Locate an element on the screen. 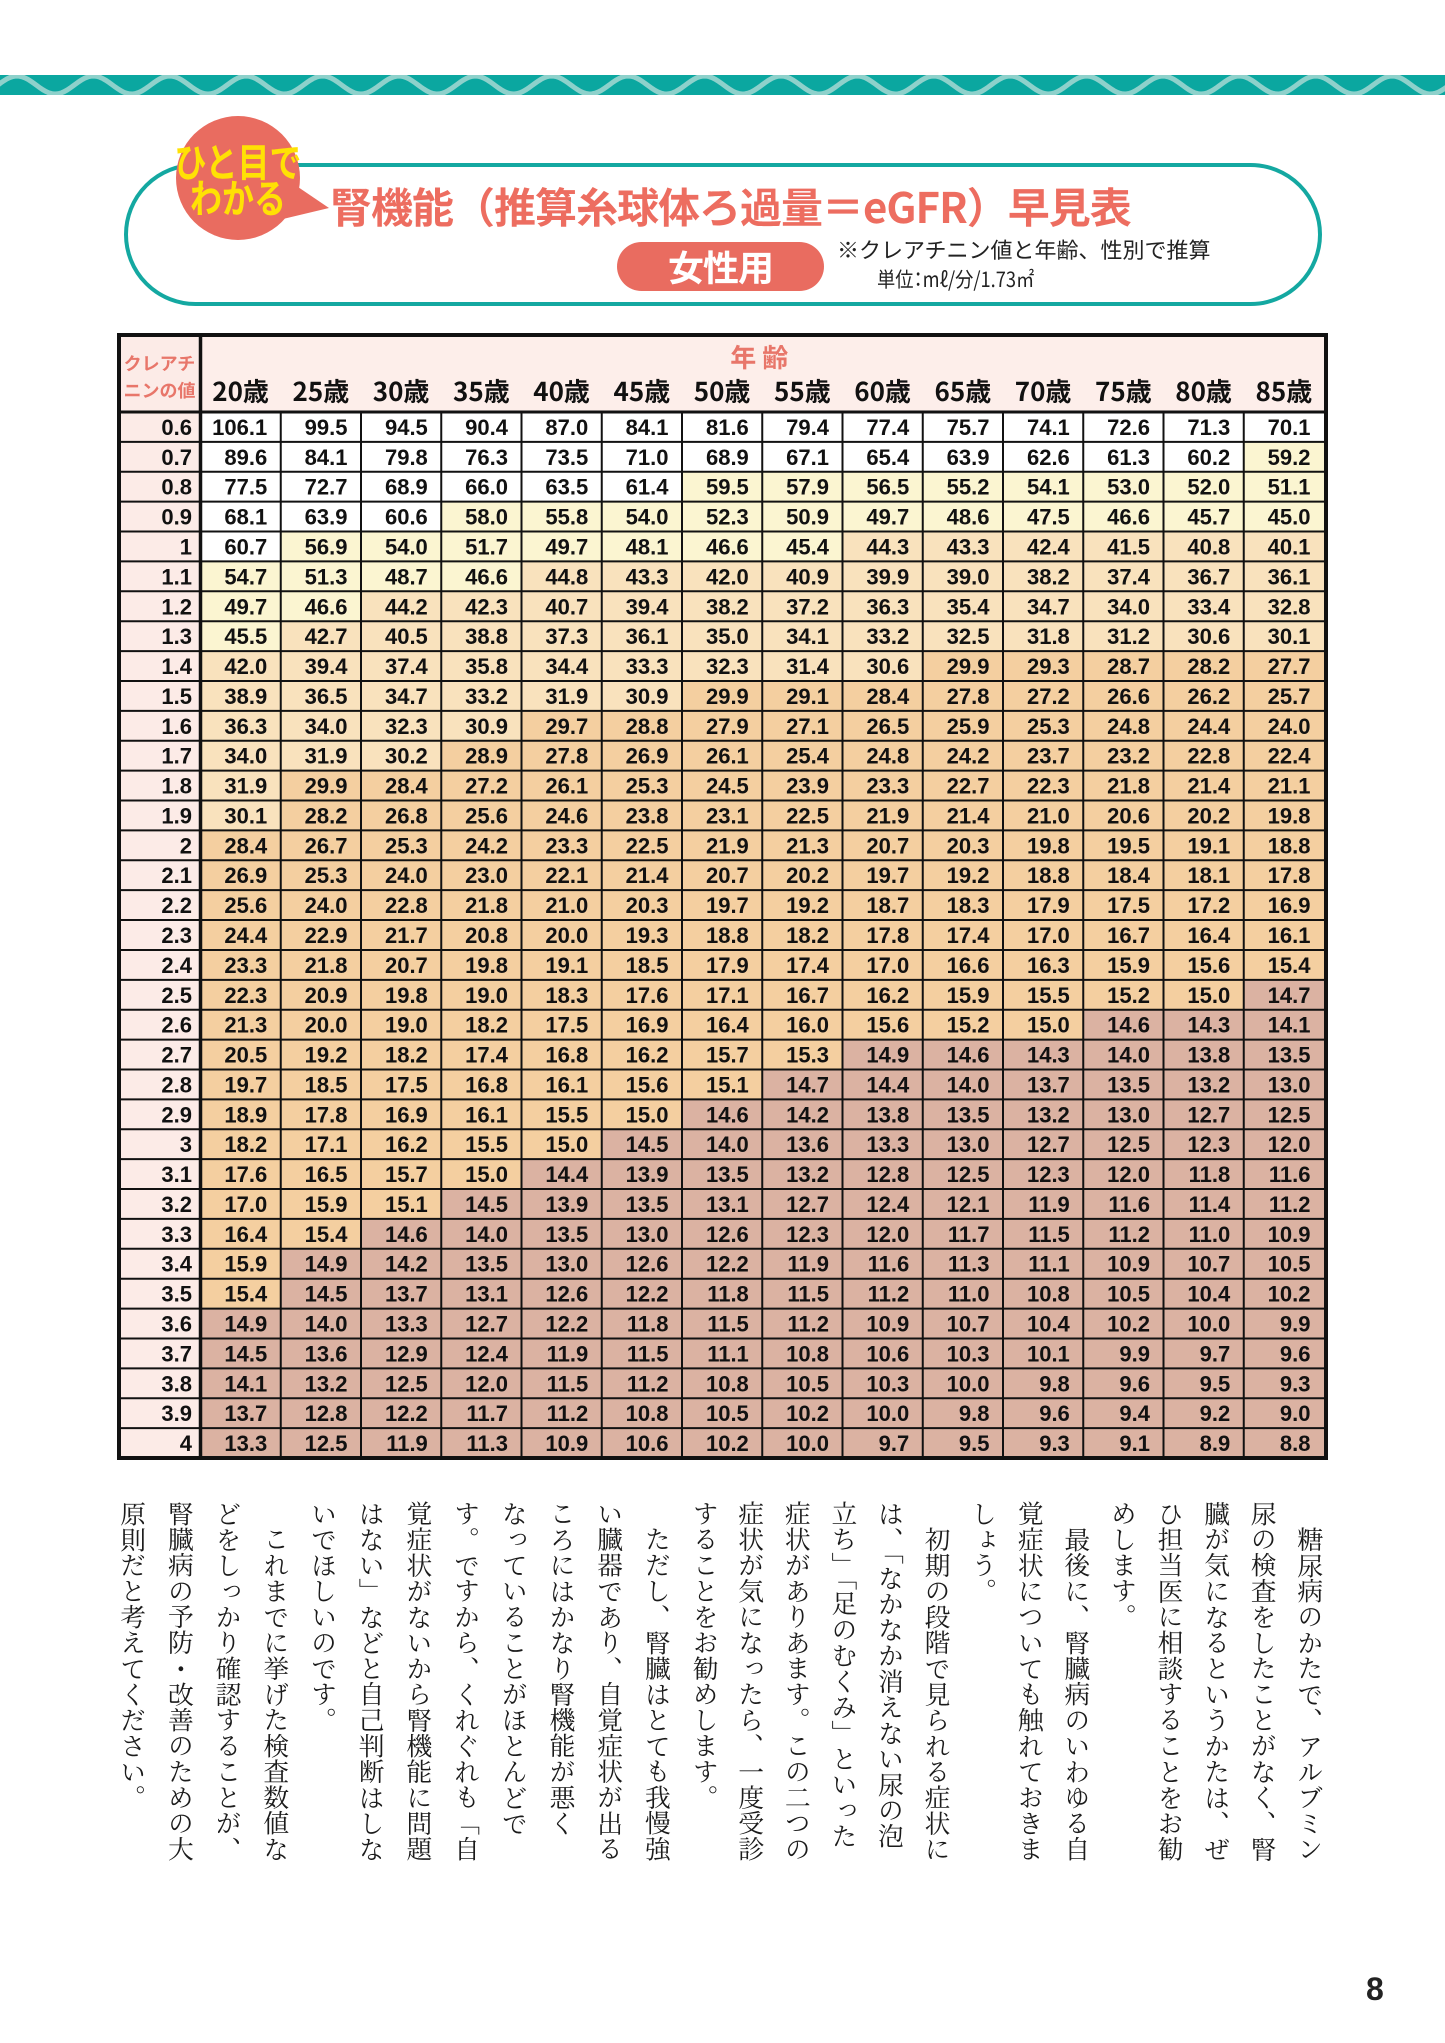  svg-text: 89.6 is located at coordinates (245, 457).